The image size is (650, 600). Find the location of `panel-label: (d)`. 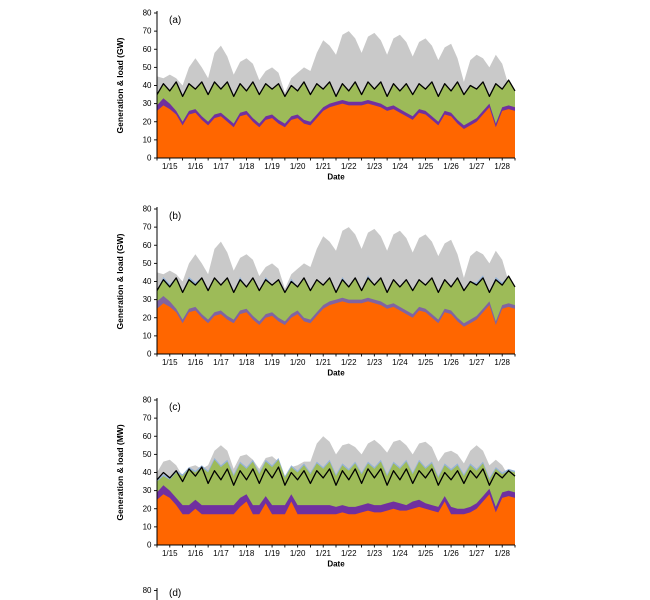

panel-label: (d) is located at coordinates (175, 593).